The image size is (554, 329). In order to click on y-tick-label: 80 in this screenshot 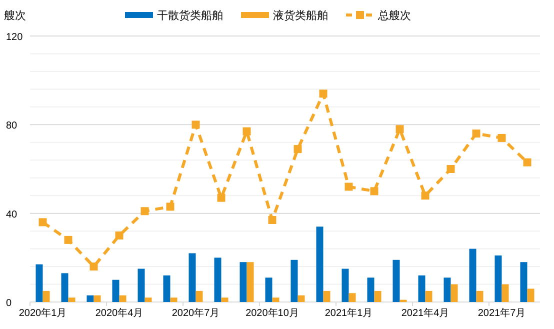, I will do `click(12, 126)`.